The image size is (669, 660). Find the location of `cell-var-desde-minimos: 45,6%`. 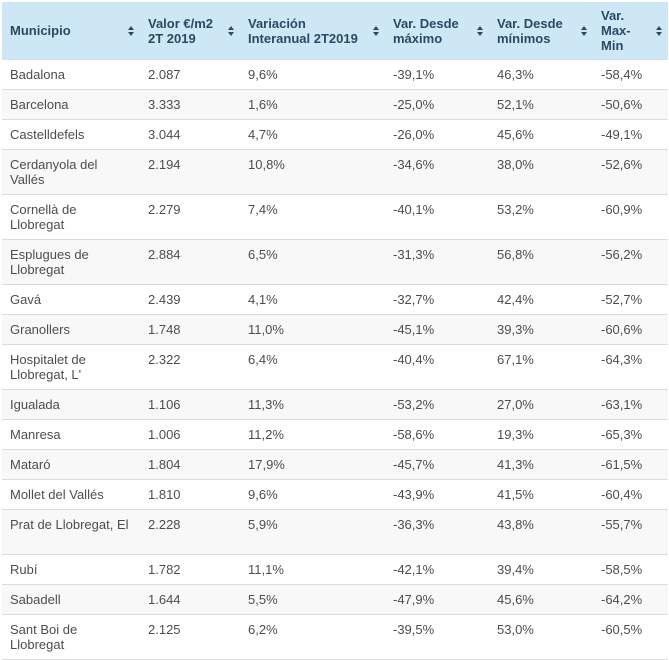

cell-var-desde-minimos: 45,6% is located at coordinates (541, 599).